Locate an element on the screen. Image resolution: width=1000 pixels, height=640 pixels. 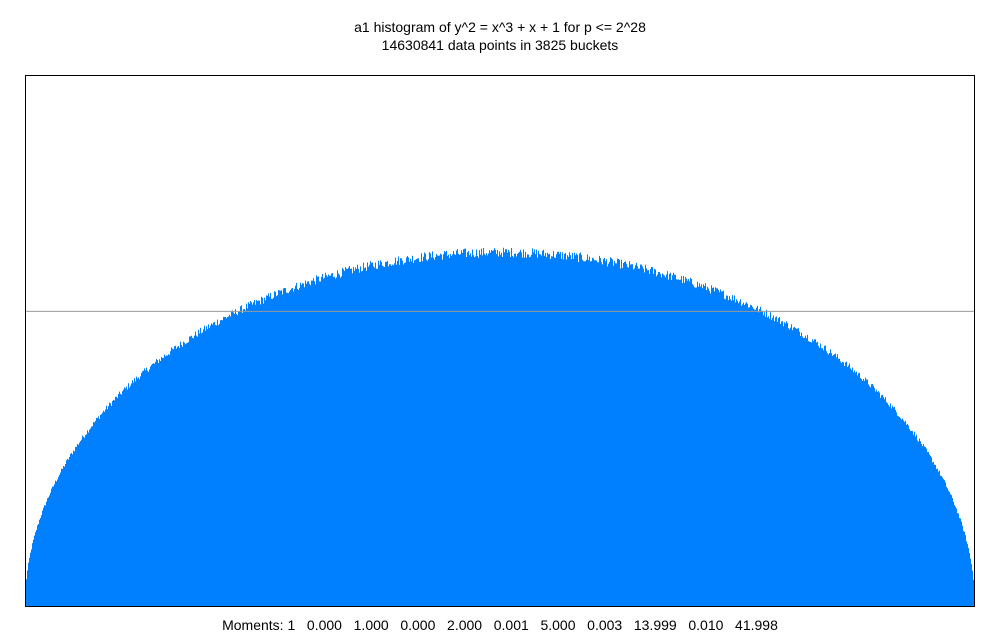
moment-value-2: 1.000 is located at coordinates (365, 625).